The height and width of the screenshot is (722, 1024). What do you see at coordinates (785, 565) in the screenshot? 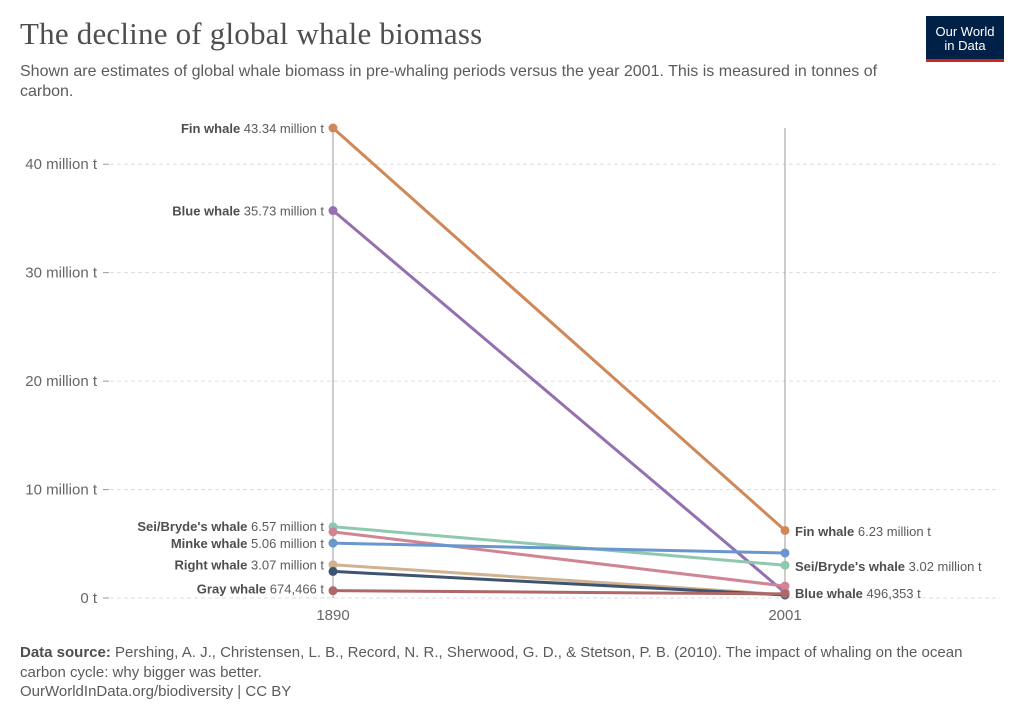
I see `point-2001-sei-bryde-s-whale` at bounding box center [785, 565].